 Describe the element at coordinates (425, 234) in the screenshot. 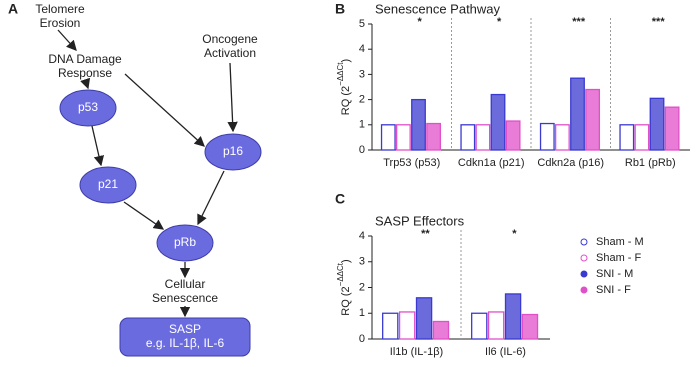

I see `significance: **` at that location.